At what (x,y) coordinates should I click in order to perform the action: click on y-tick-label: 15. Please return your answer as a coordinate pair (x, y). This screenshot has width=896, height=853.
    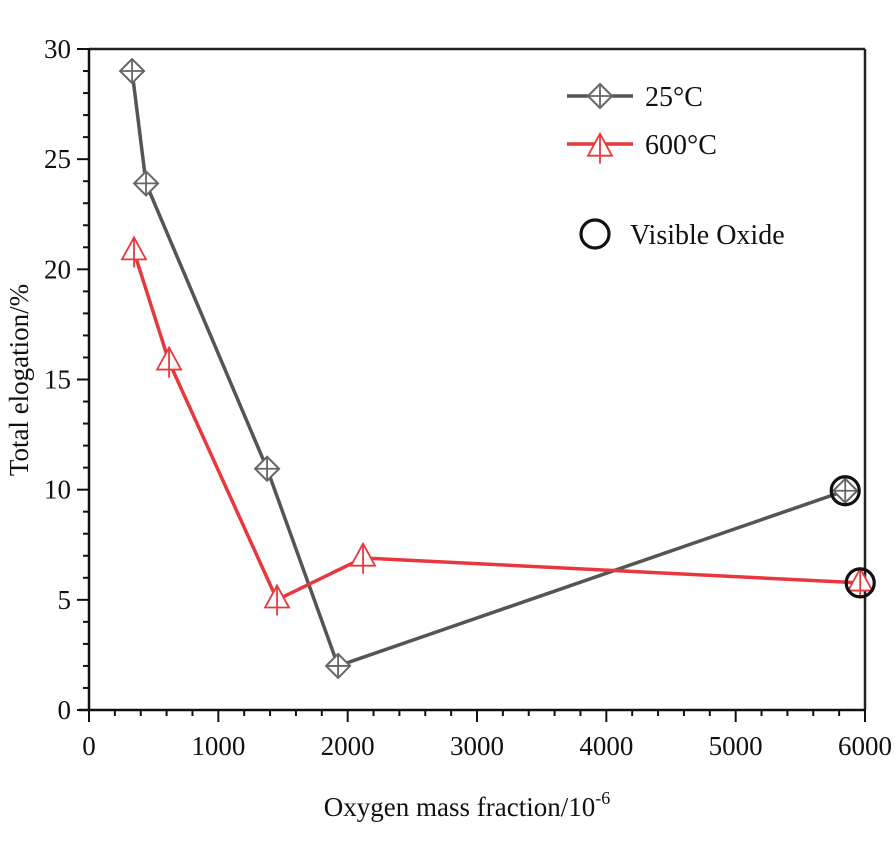
    Looking at the image, I should click on (57, 380).